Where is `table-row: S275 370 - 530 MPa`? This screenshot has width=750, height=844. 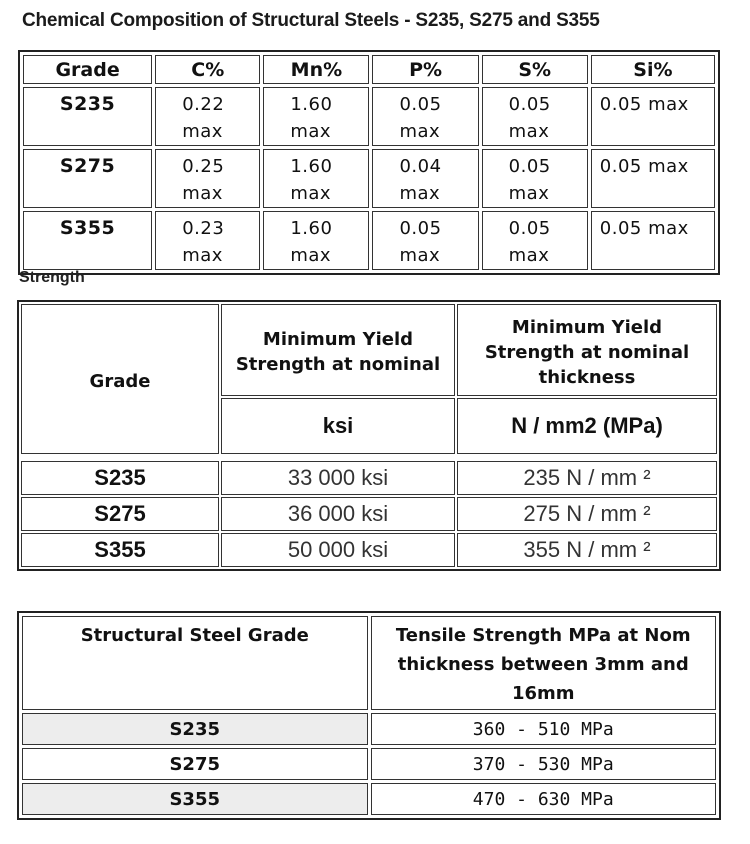 table-row: S275 370 - 530 MPa is located at coordinates (369, 764).